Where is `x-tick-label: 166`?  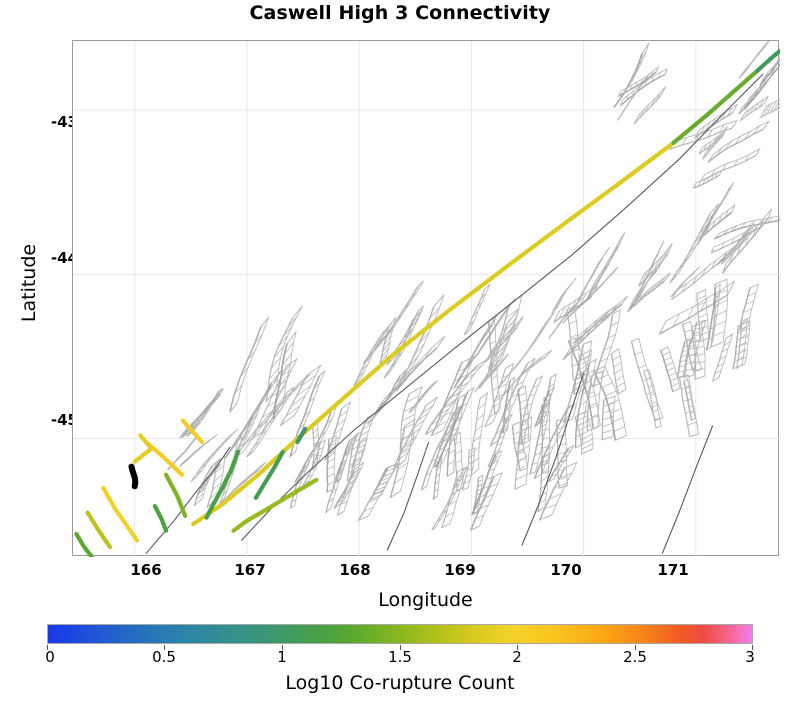
x-tick-label: 166 is located at coordinates (146, 570).